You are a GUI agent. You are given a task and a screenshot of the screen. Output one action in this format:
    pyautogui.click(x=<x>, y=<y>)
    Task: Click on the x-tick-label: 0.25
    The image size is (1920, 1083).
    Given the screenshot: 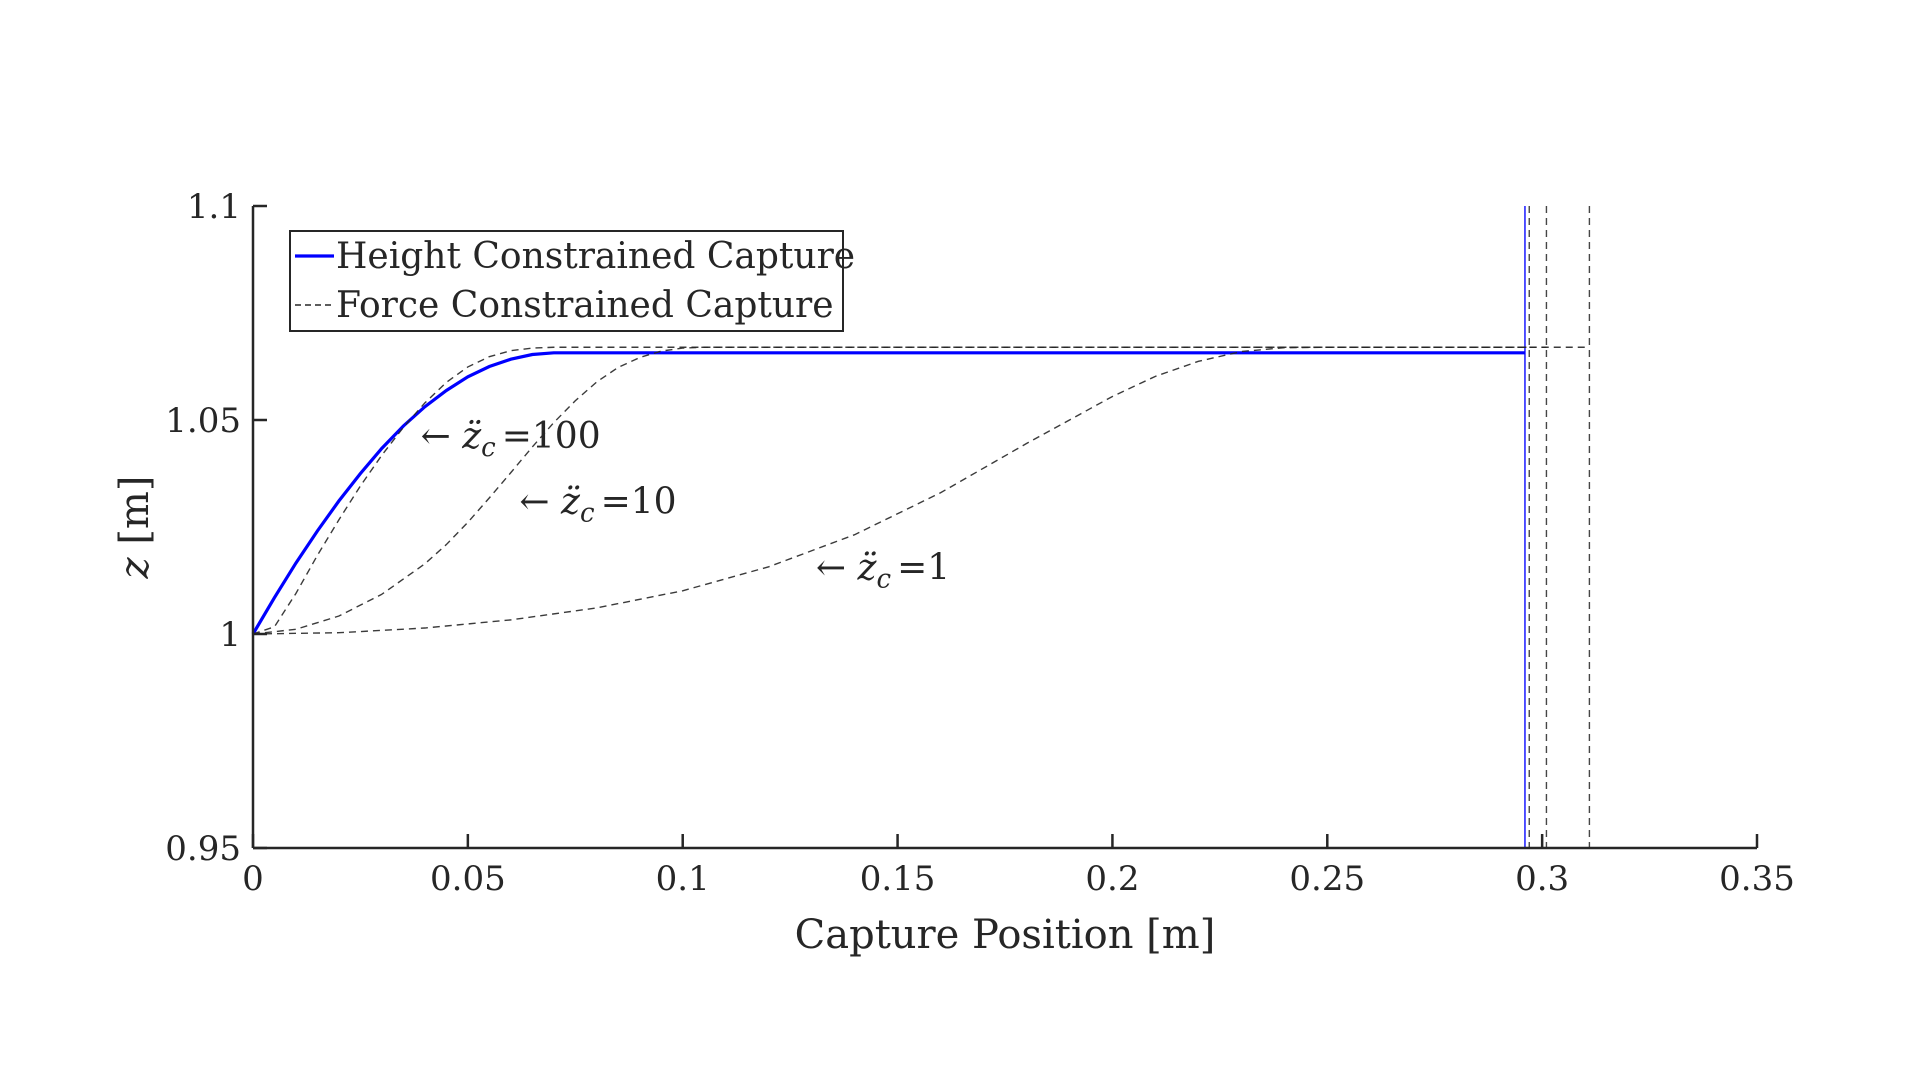 What is the action you would take?
    pyautogui.click(x=1327, y=879)
    